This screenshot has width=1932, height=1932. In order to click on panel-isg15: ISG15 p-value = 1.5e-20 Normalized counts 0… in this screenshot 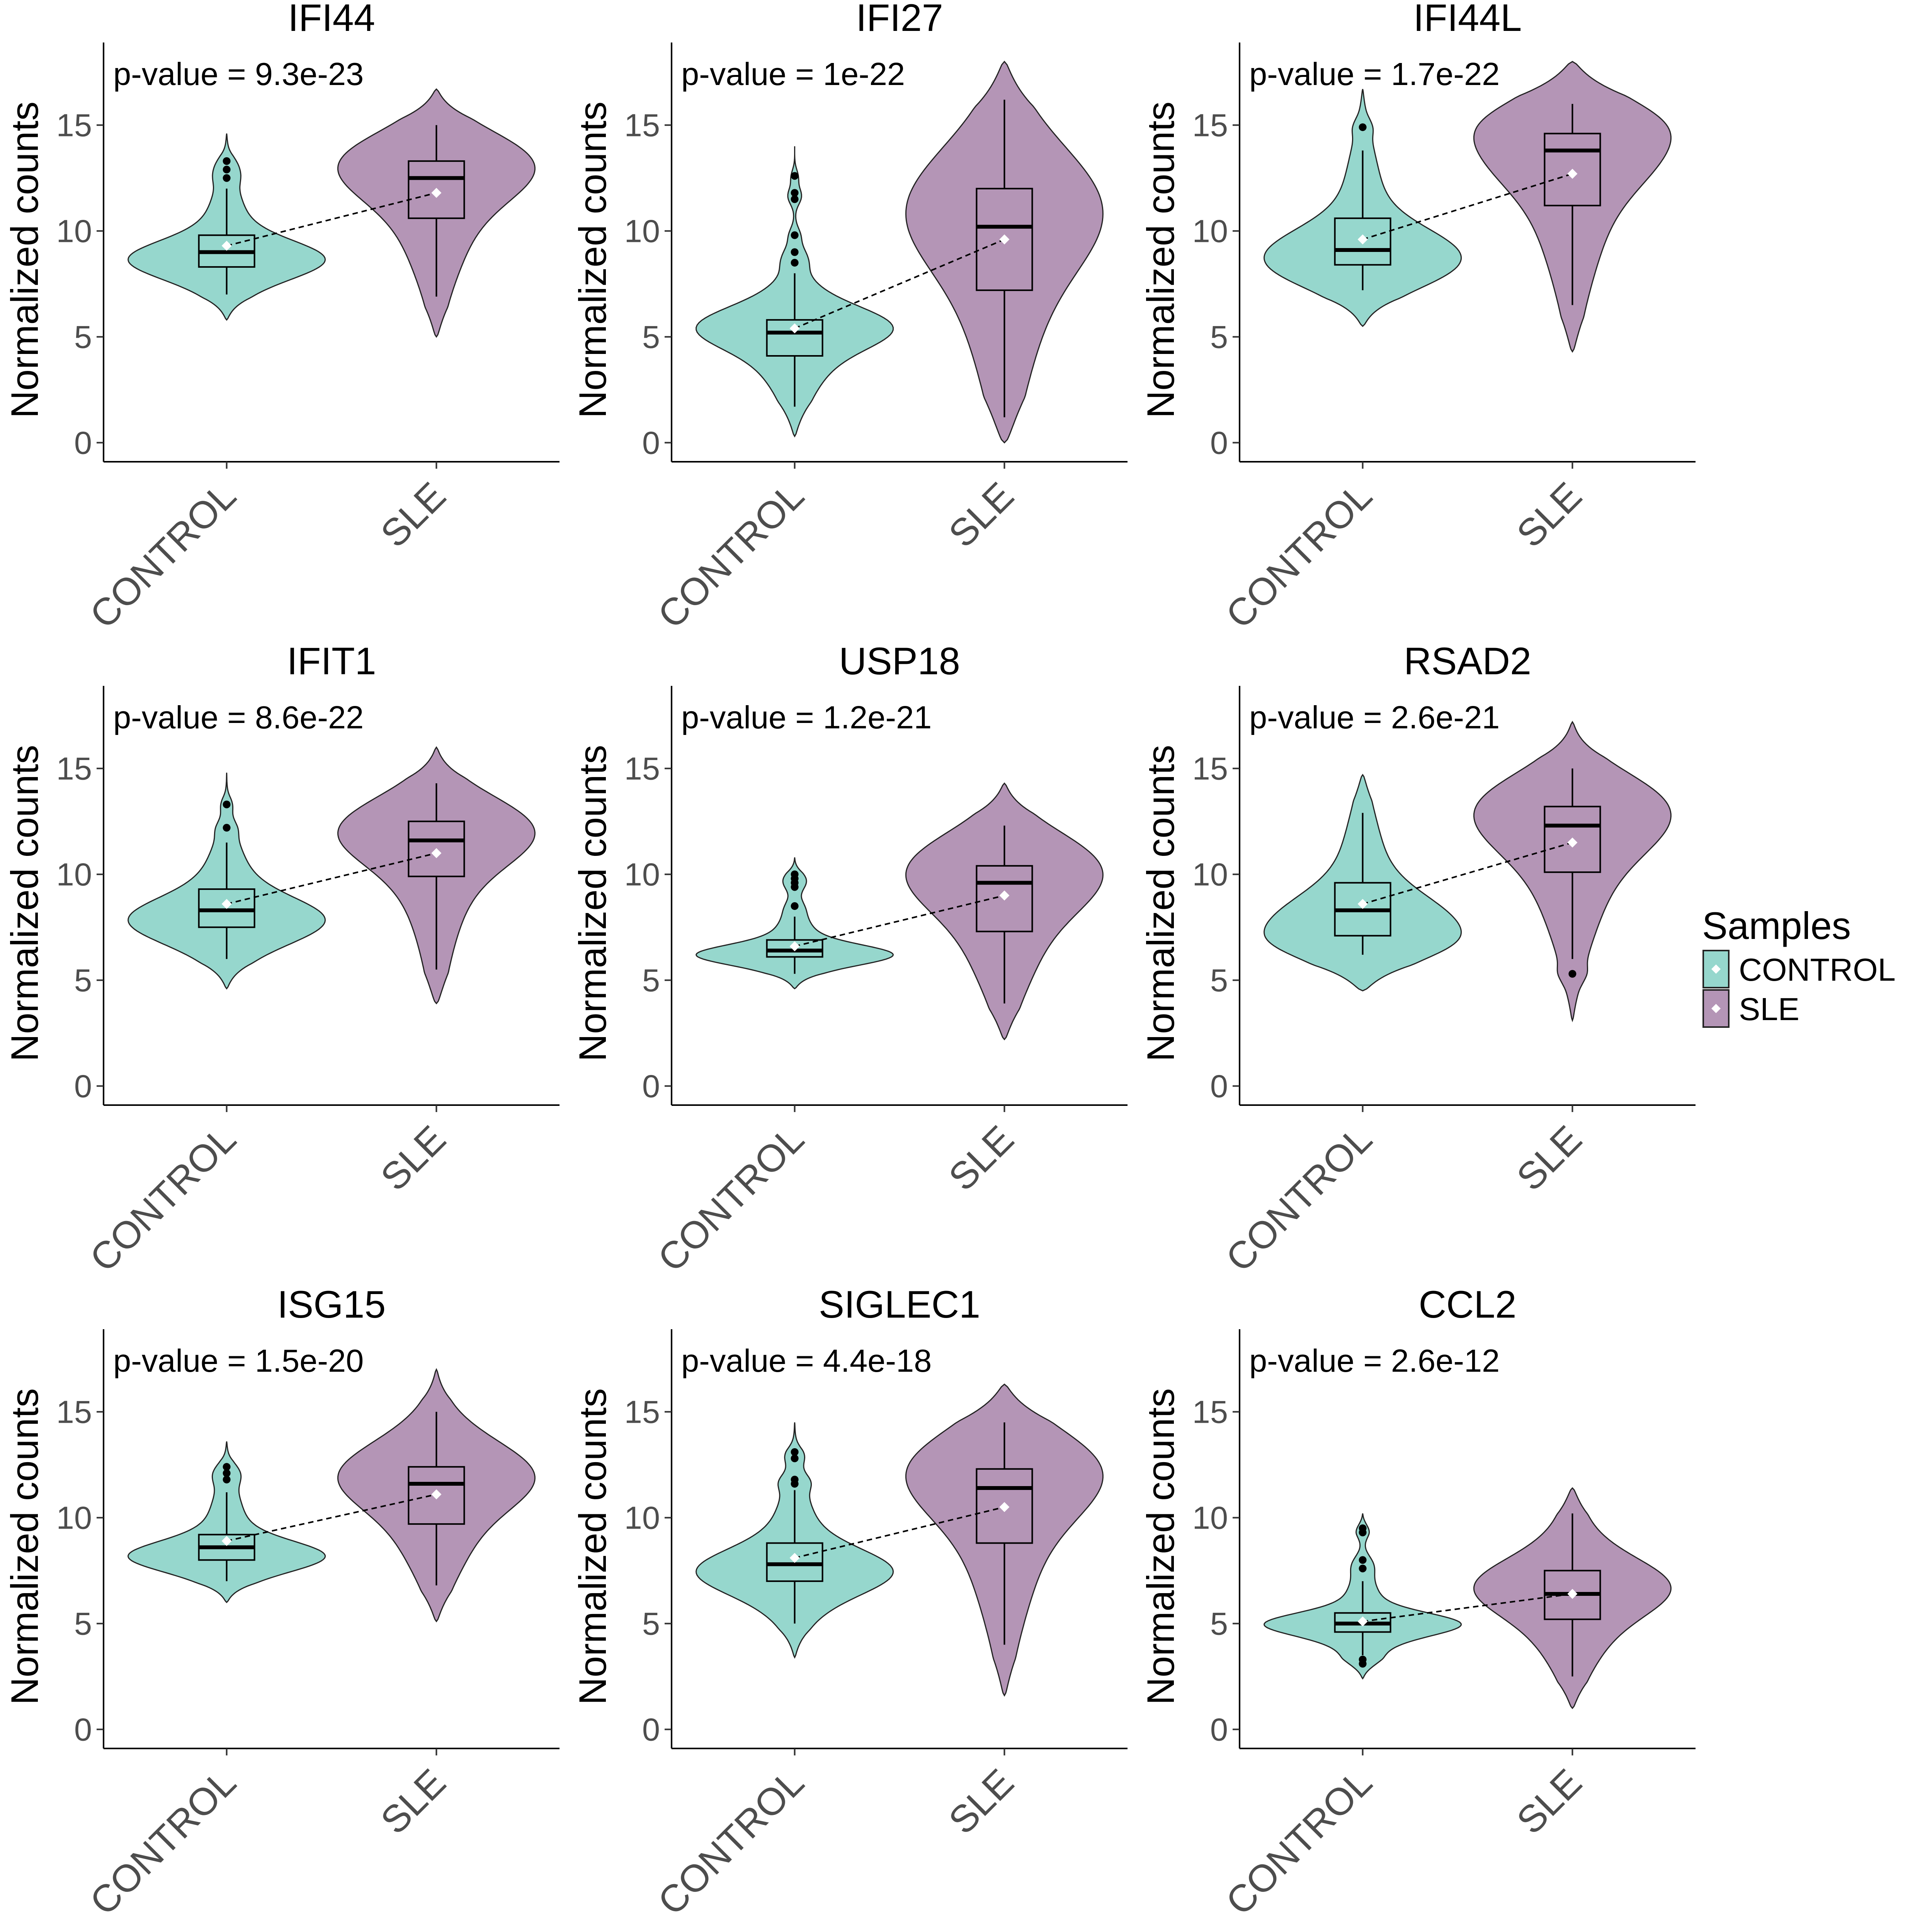, I will do `click(282, 1603)`.